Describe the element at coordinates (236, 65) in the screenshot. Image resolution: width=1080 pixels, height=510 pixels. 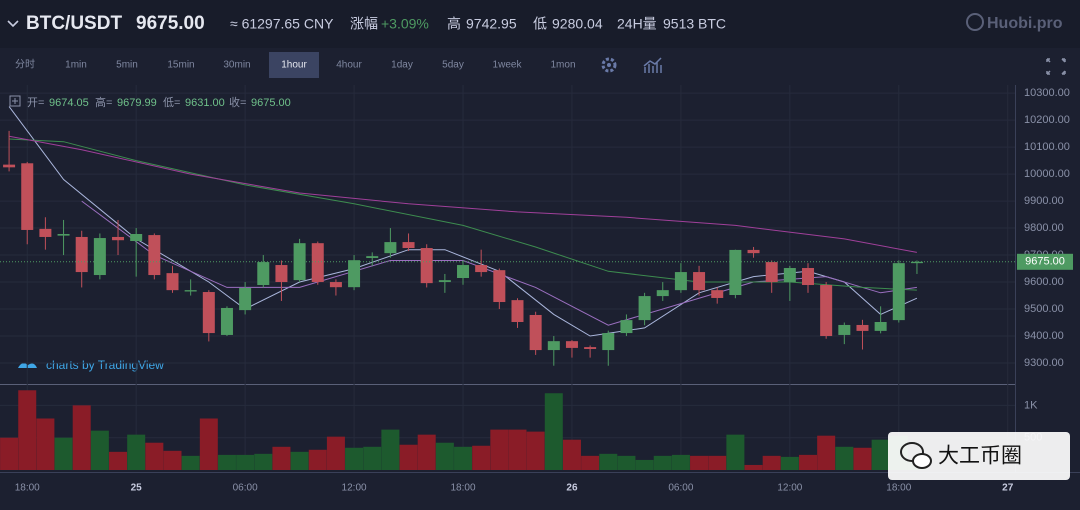
I see `interval-button: 30min` at that location.